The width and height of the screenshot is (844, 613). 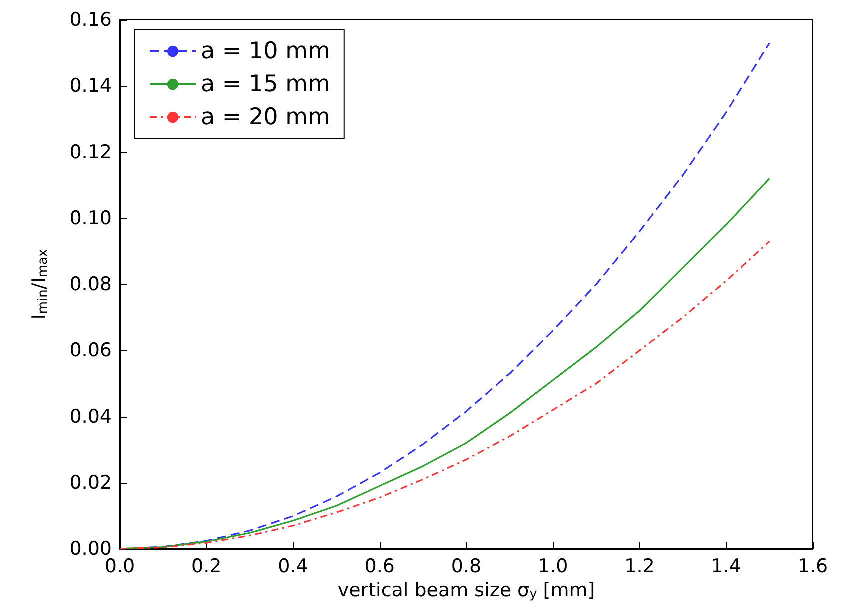 What do you see at coordinates (265, 117) in the screenshot?
I see `legend-label: a = 20 mm` at bounding box center [265, 117].